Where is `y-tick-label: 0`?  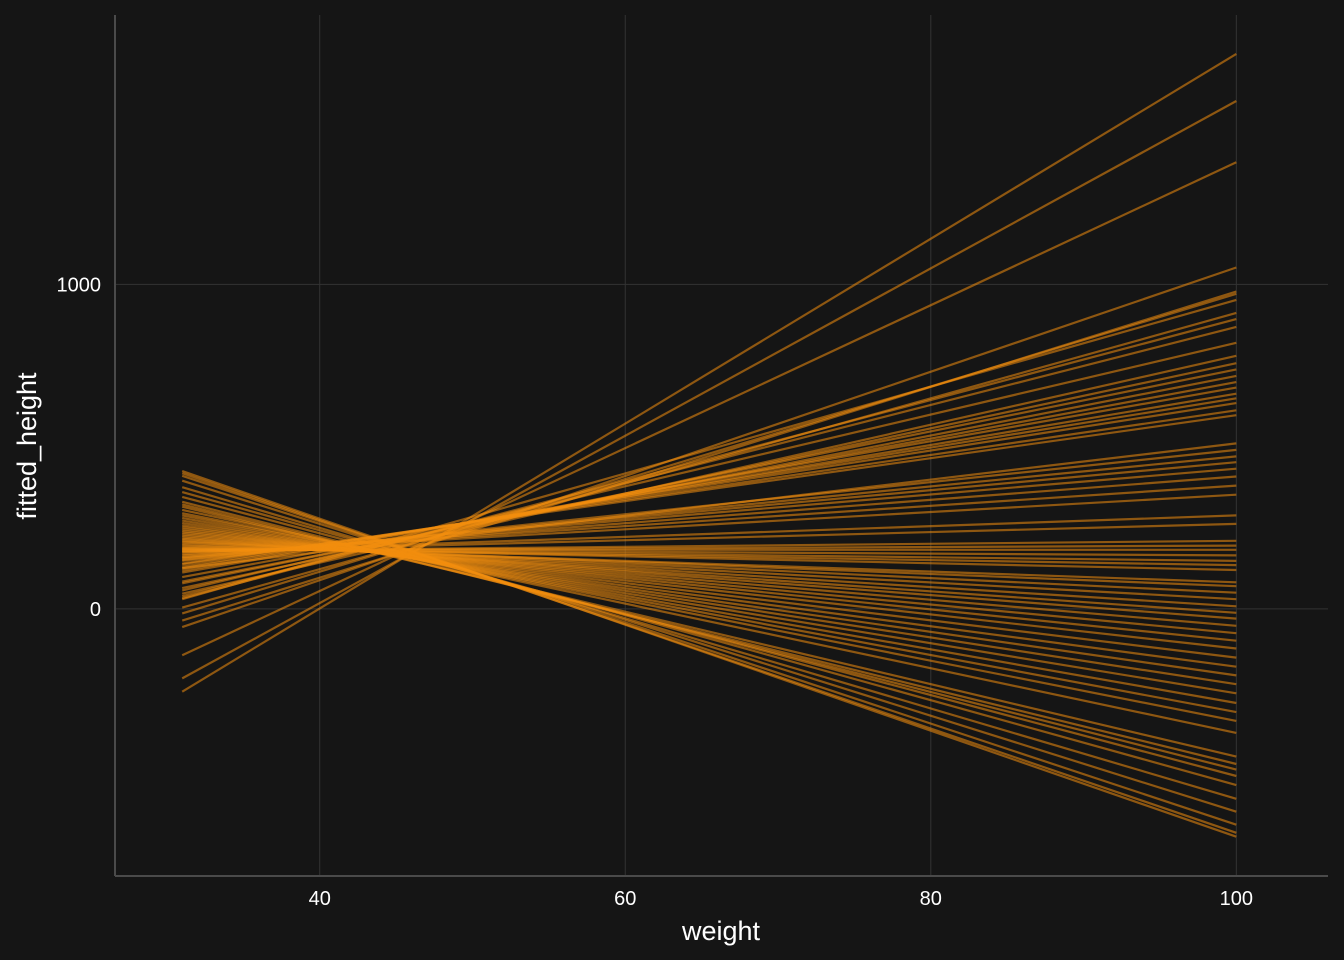
y-tick-label: 0 is located at coordinates (95, 610).